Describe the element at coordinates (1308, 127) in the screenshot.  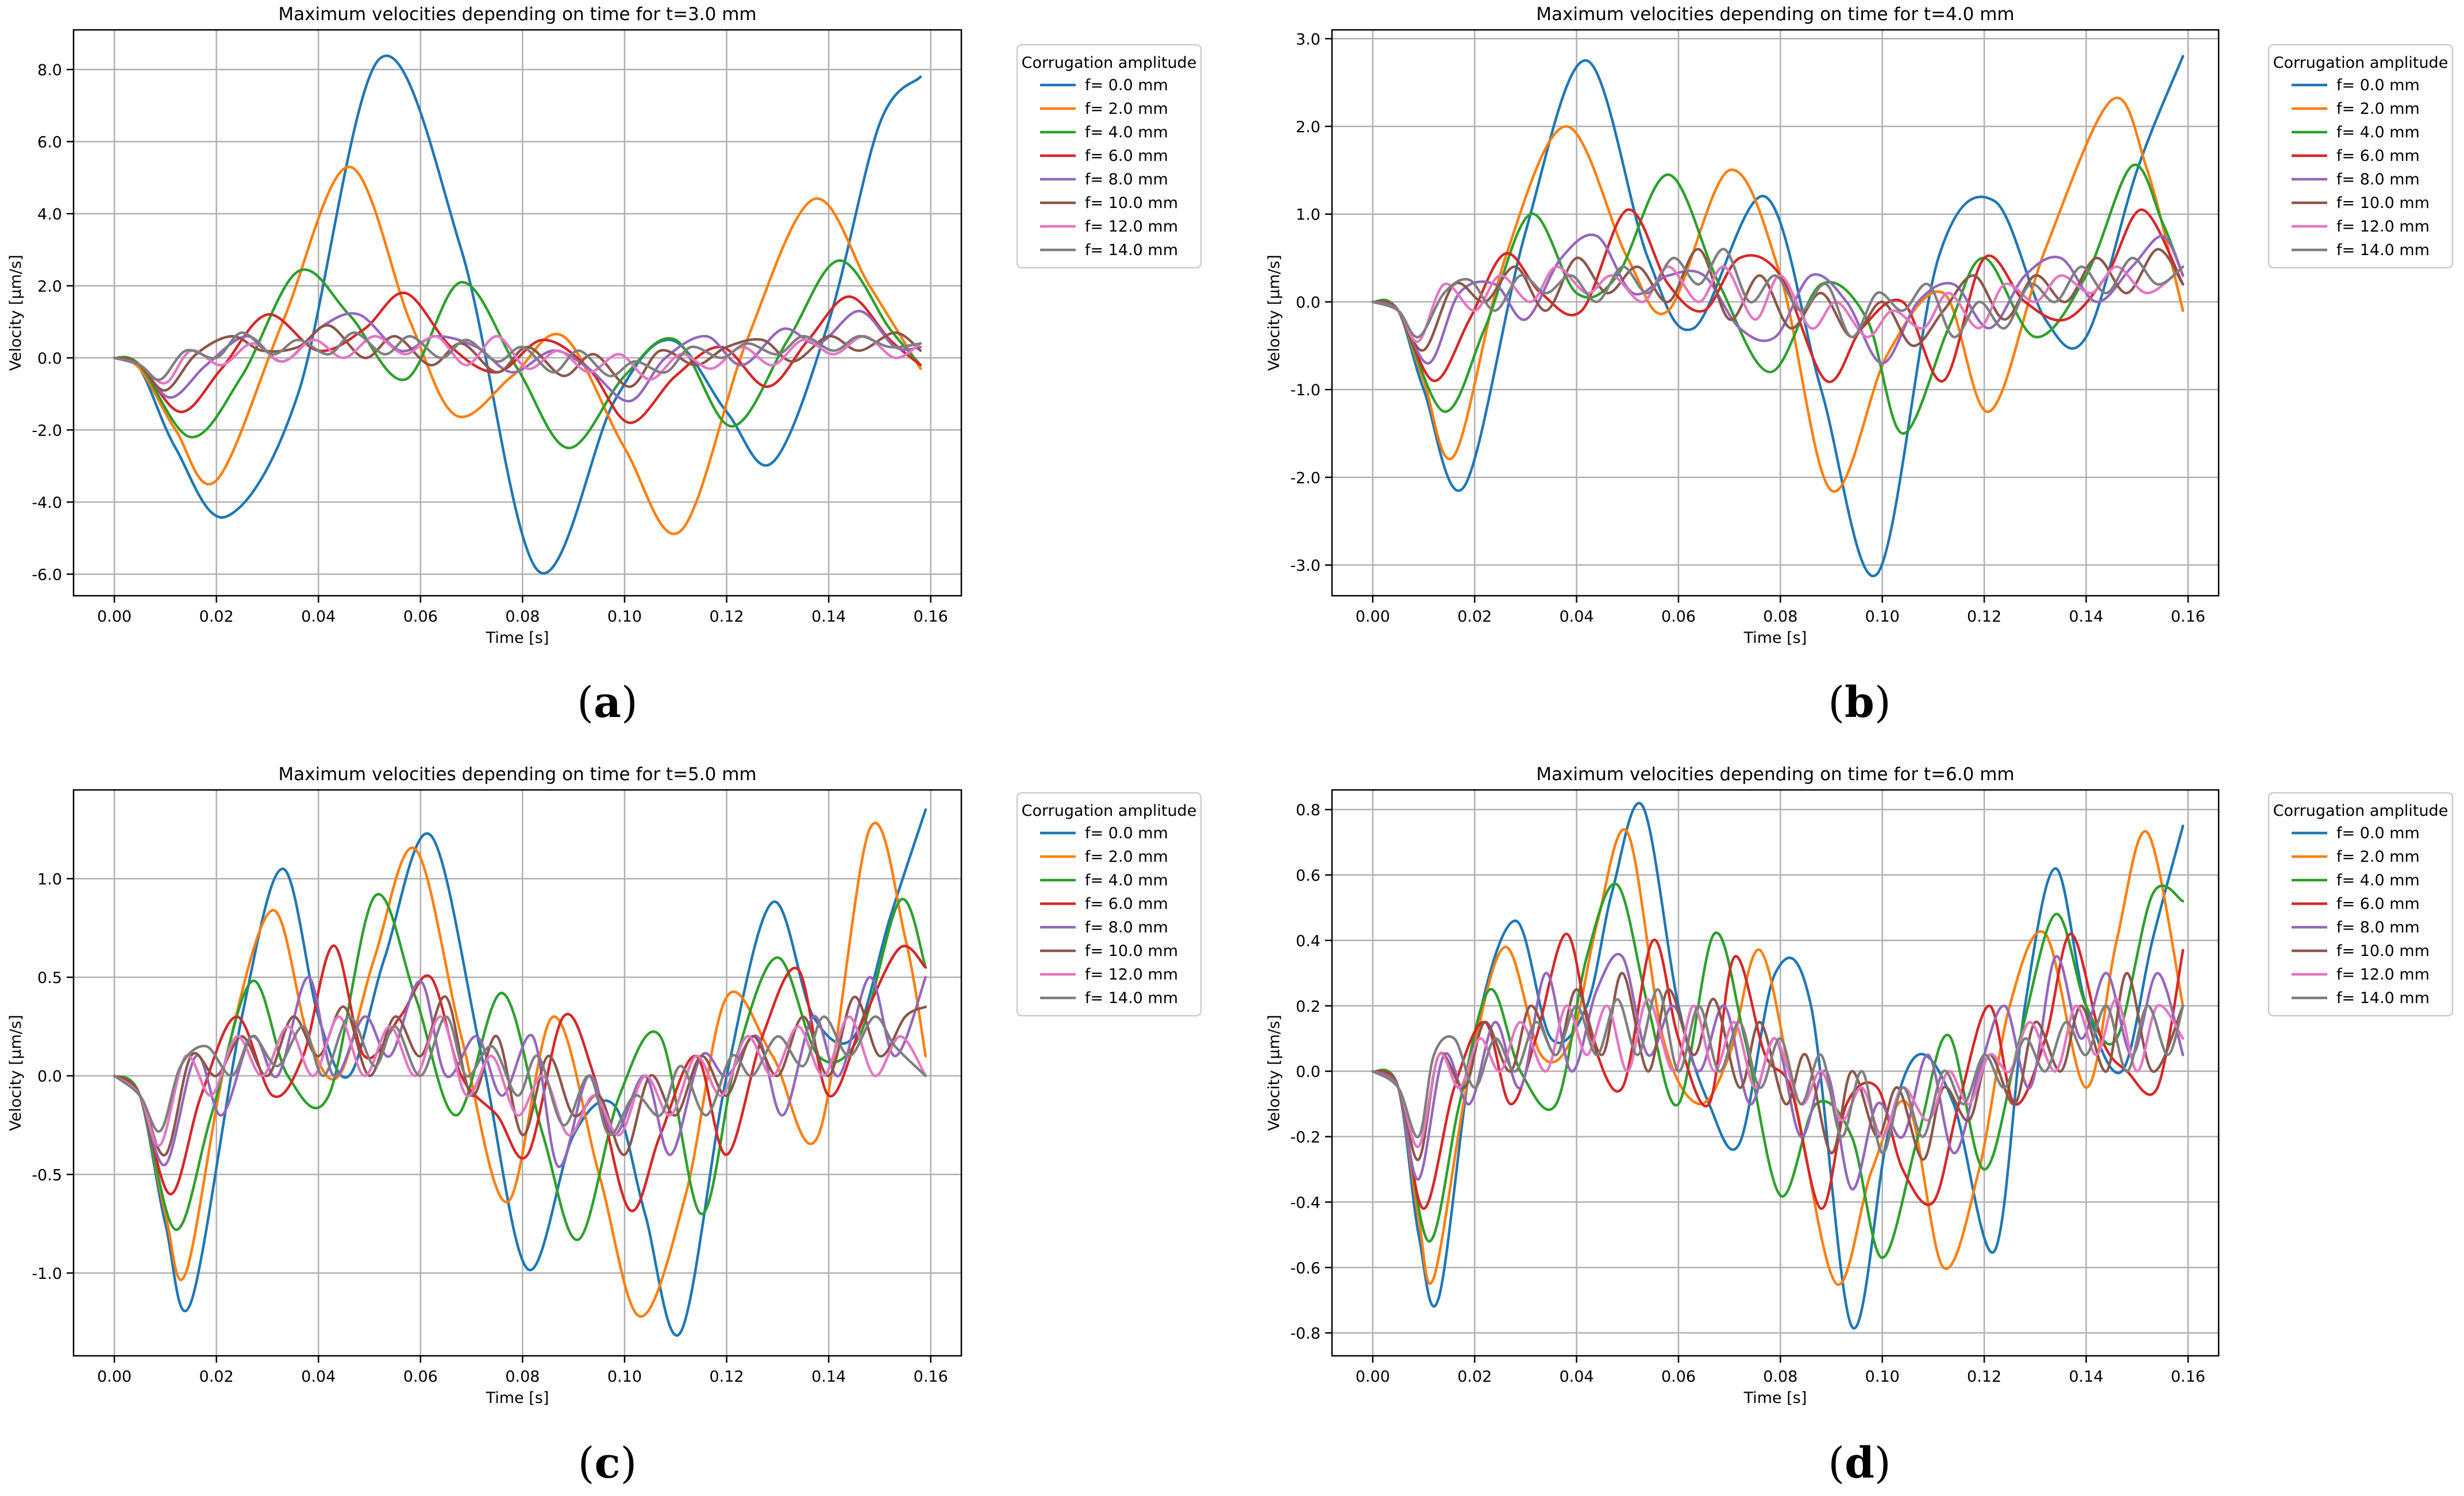
I see `y-tick-label: 2.0` at that location.